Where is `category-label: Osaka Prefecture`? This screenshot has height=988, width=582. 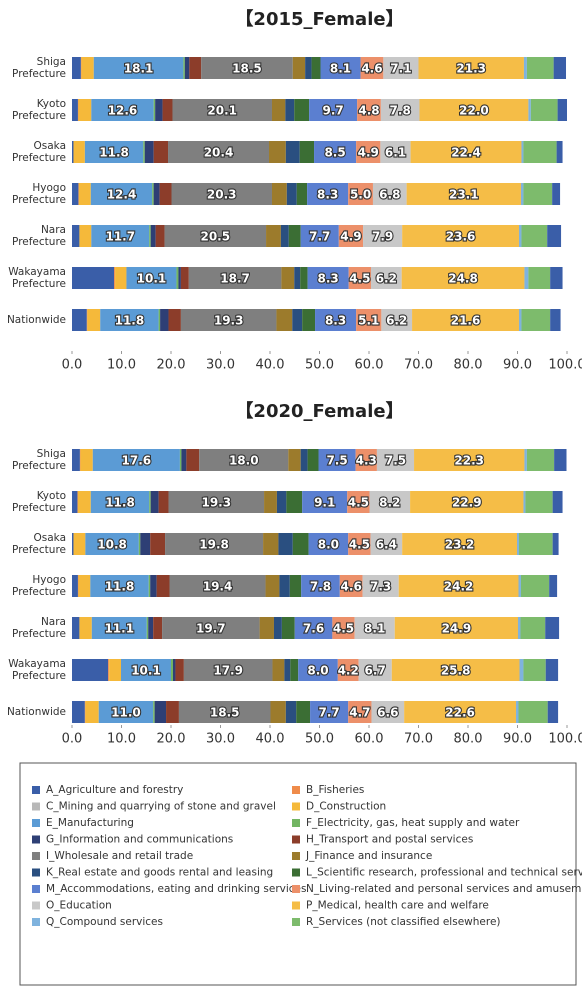 category-label: Osaka Prefecture is located at coordinates (39, 152).